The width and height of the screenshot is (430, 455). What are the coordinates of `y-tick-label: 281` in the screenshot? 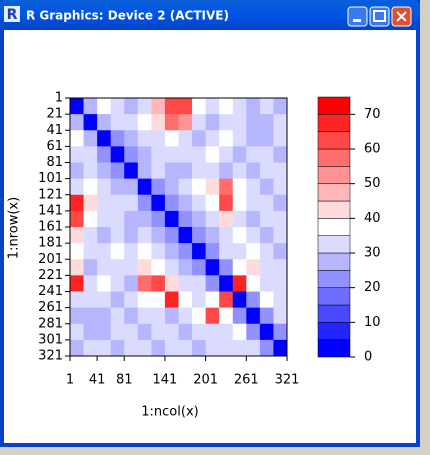 It's located at (50, 323).